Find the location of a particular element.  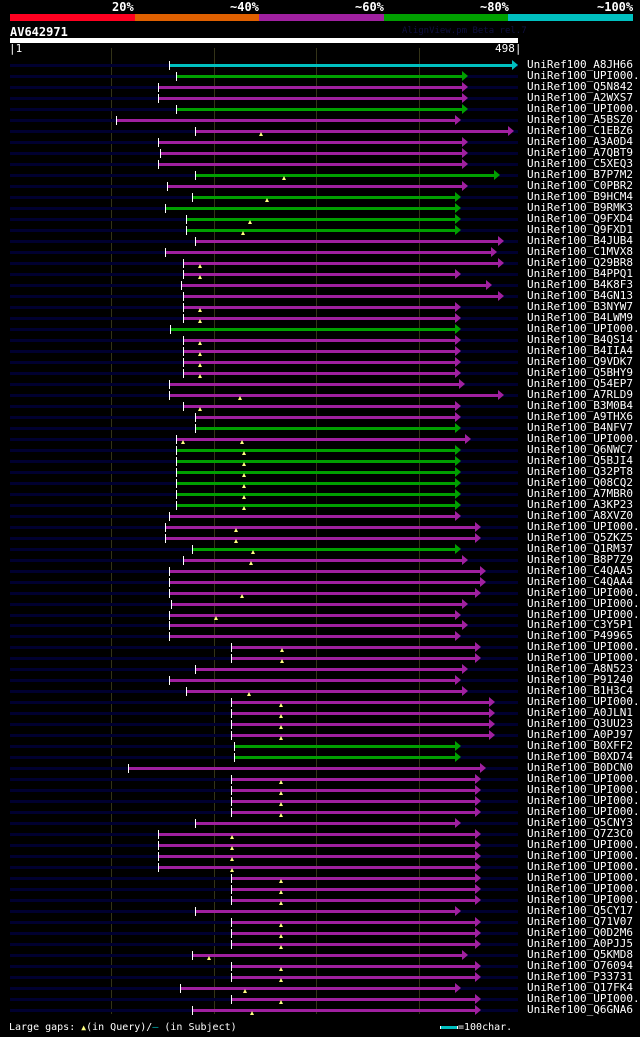

alignment-row: UniRef100_Q6GNA6 is located at coordinates (320, 1010).